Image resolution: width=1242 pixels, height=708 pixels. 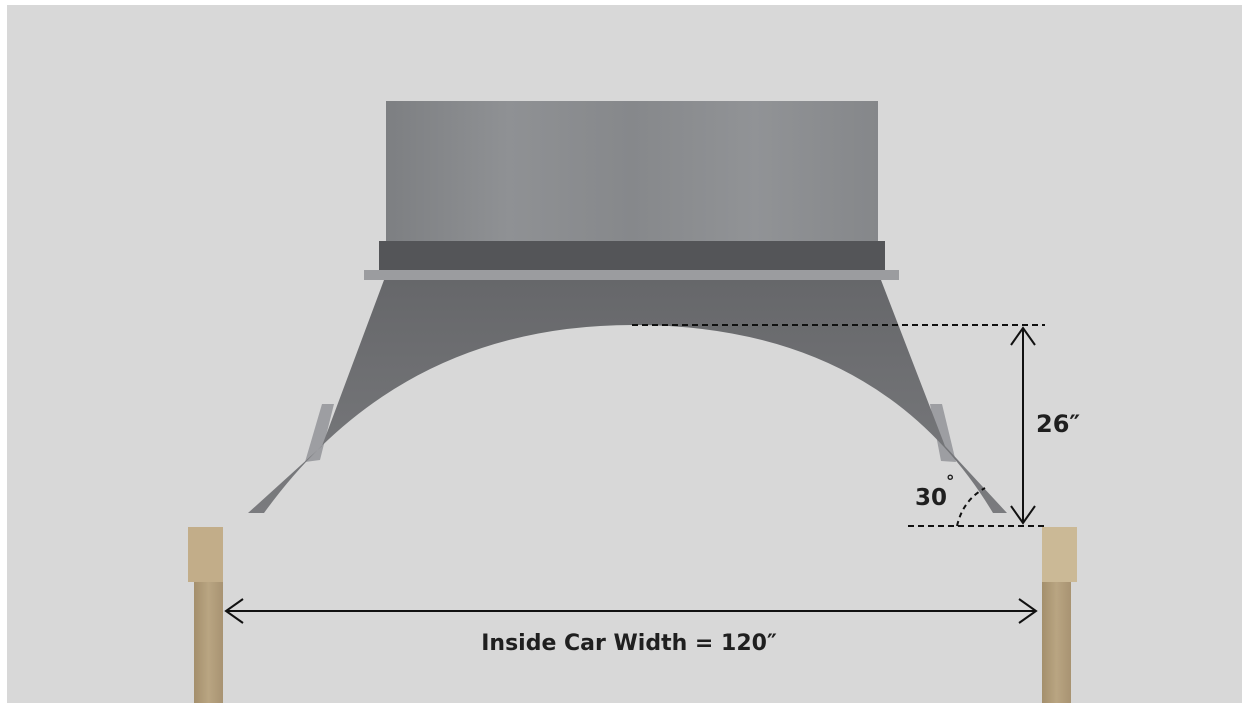 What do you see at coordinates (1023, 515) in the screenshot?
I see `height-arrow-head-bottom` at bounding box center [1023, 515].